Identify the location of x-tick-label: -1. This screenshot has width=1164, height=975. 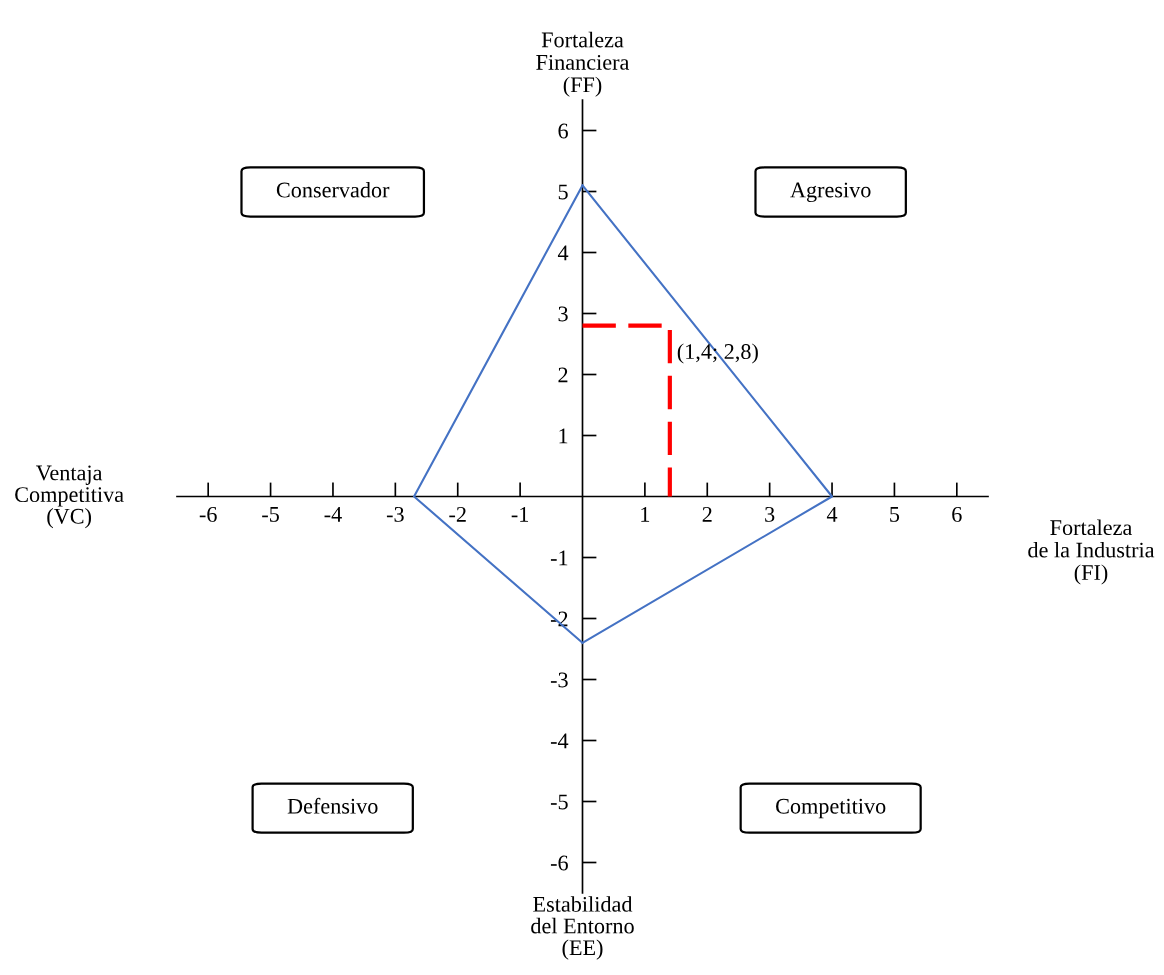
(520, 514).